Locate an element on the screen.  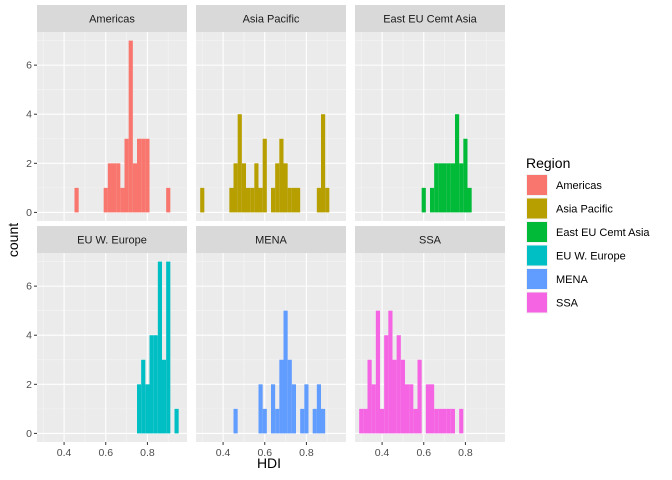
strip-label: EU W. Europe is located at coordinates (112, 241).